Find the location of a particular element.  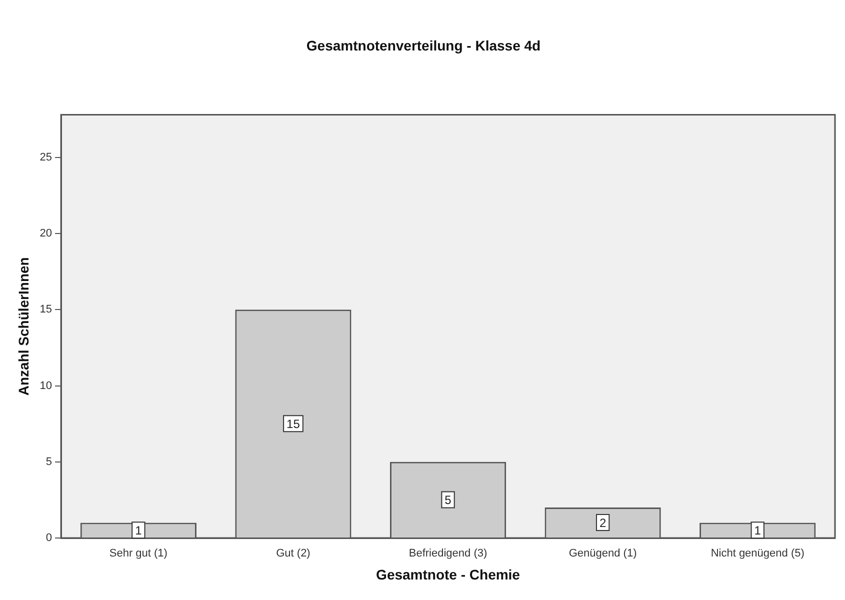

data-label: 5 is located at coordinates (448, 500).